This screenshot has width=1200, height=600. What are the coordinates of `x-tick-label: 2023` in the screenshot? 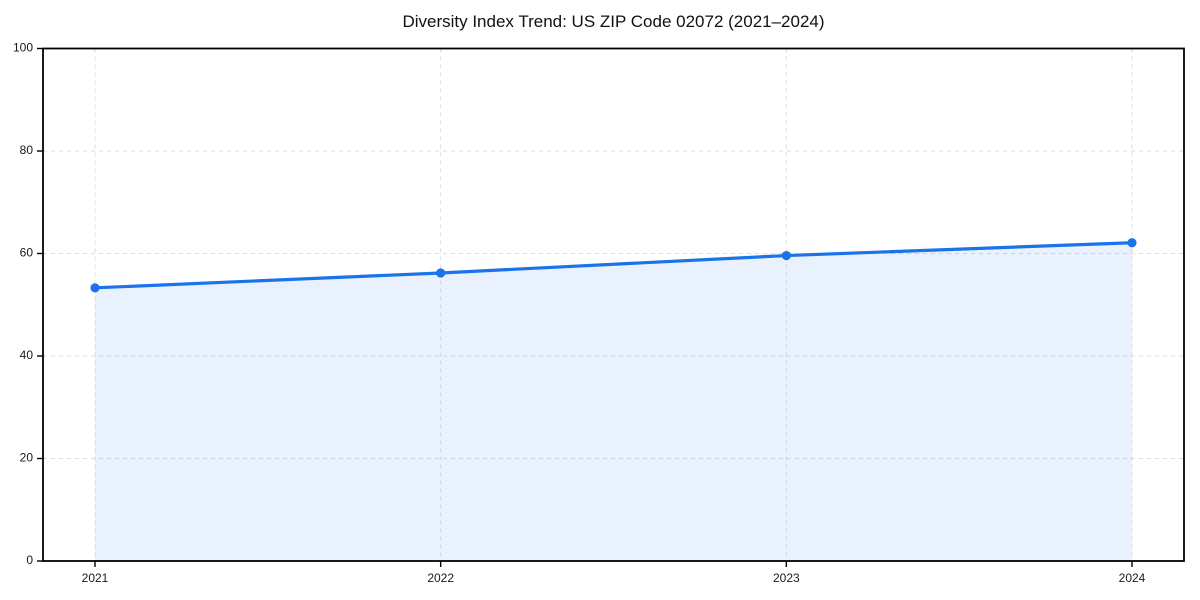 It's located at (786, 578).